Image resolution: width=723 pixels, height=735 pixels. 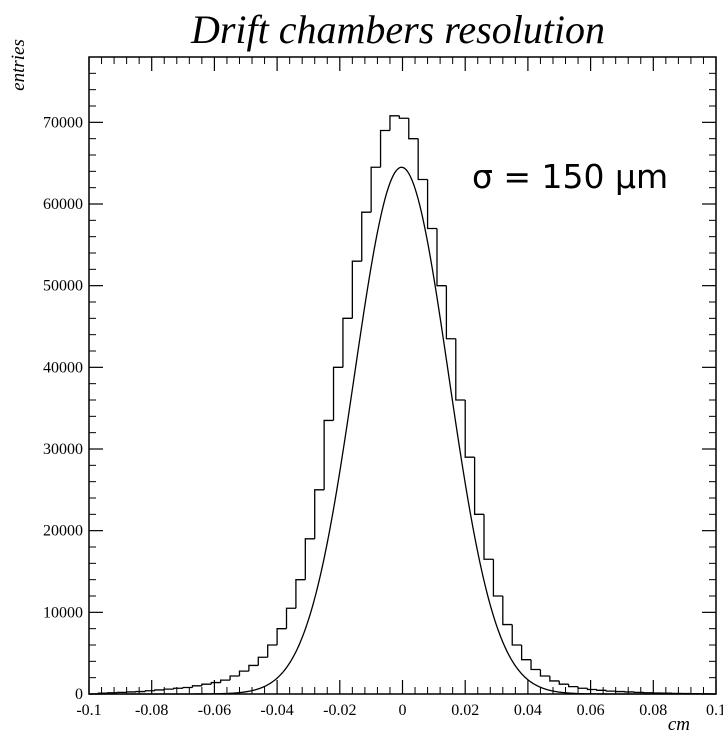 I want to click on x-tick-label: -0.02, so click(x=339, y=710).